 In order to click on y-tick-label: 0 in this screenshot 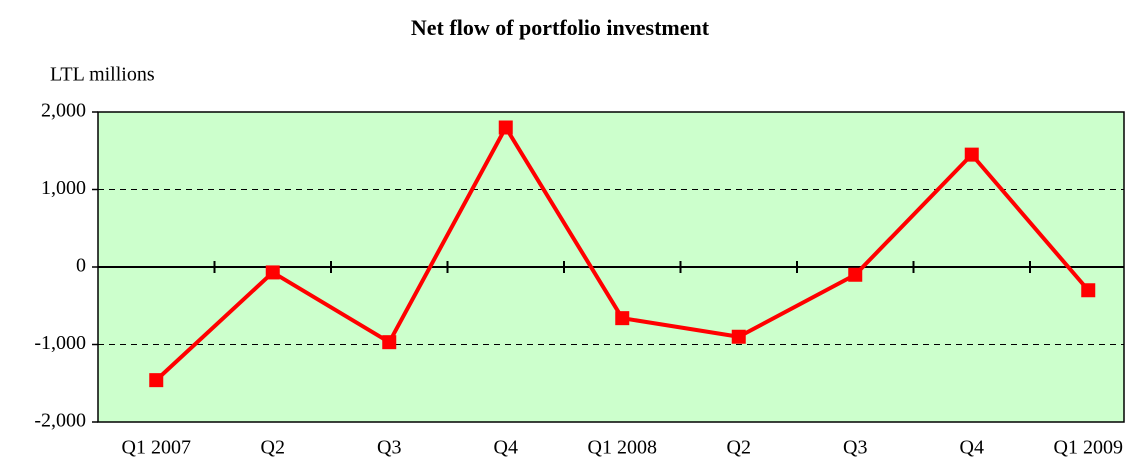, I will do `click(81, 266)`.